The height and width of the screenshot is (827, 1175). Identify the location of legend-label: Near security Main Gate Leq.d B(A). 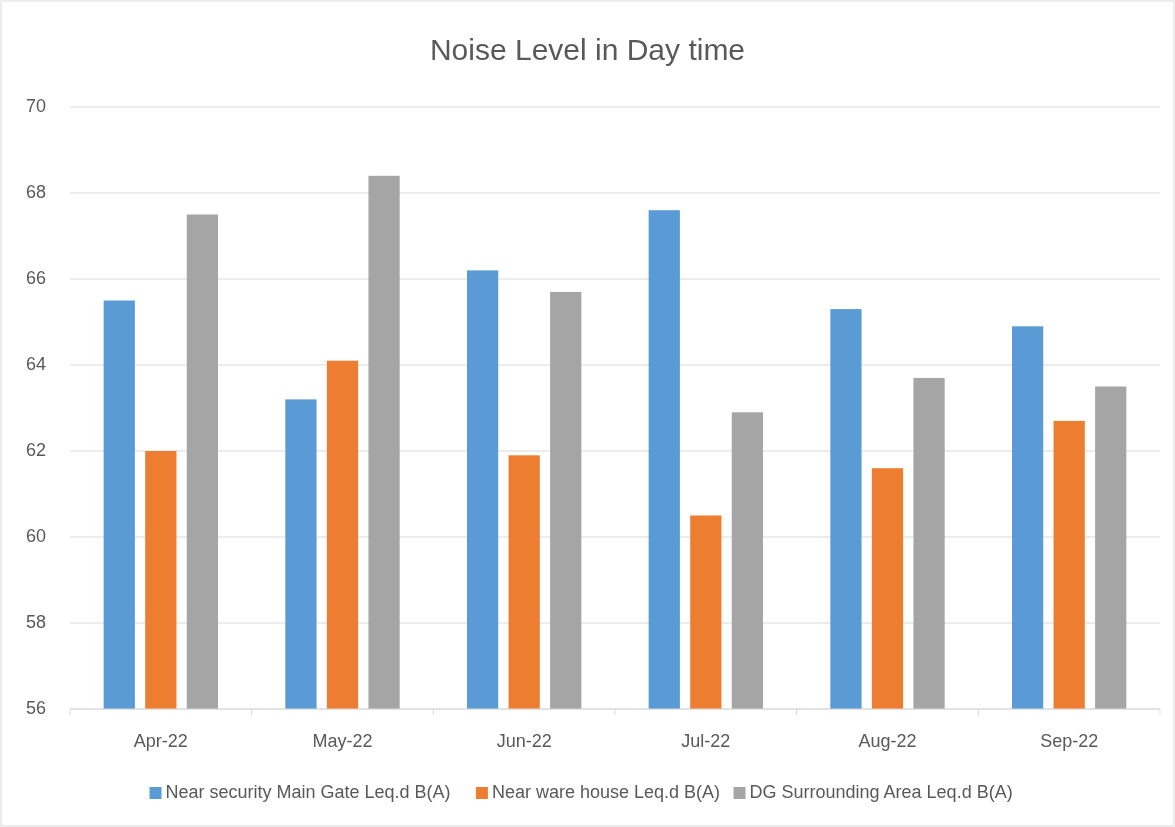
(308, 791).